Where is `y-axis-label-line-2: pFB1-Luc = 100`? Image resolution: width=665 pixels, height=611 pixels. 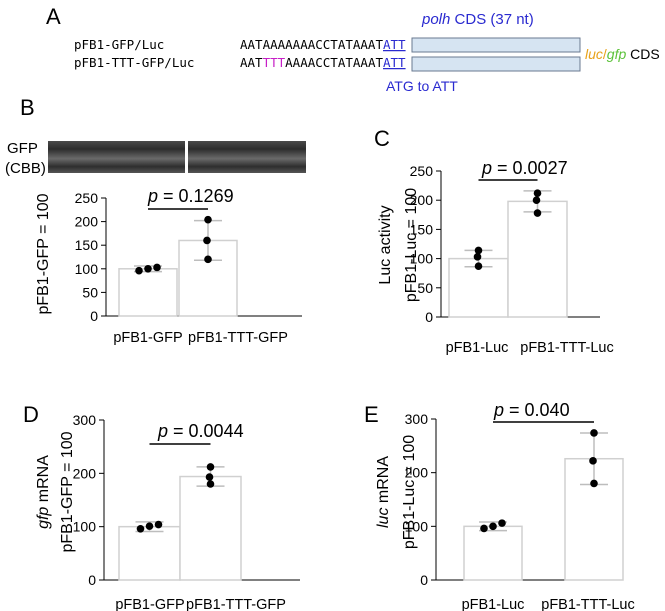 y-axis-label-line-2: pFB1-Luc = 100 is located at coordinates (411, 245).